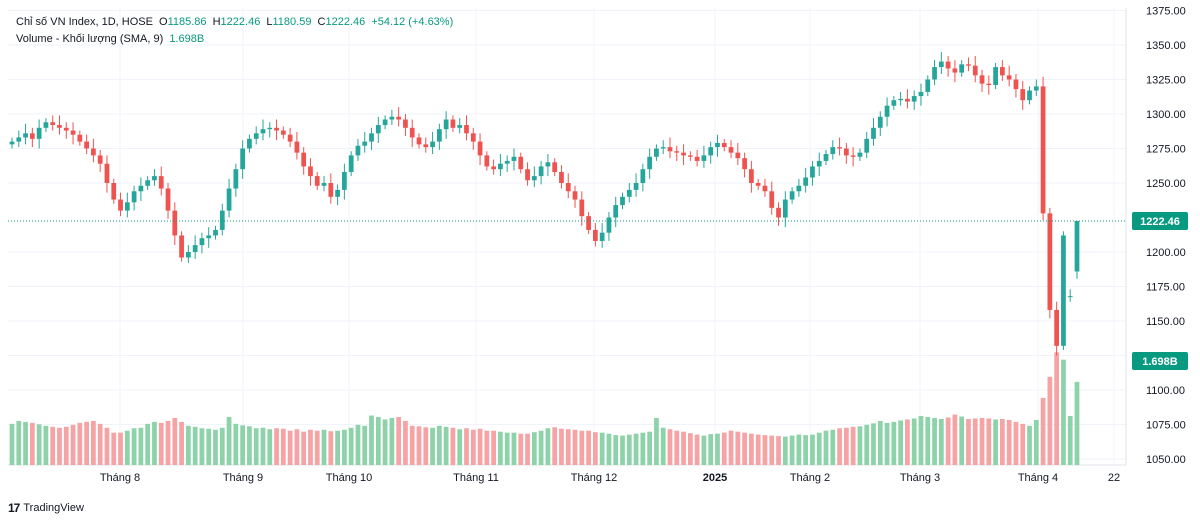 This screenshot has width=1200, height=523. I want to click on volume-label: Volume - Khối lượng (SMA, 9), so click(90, 39).